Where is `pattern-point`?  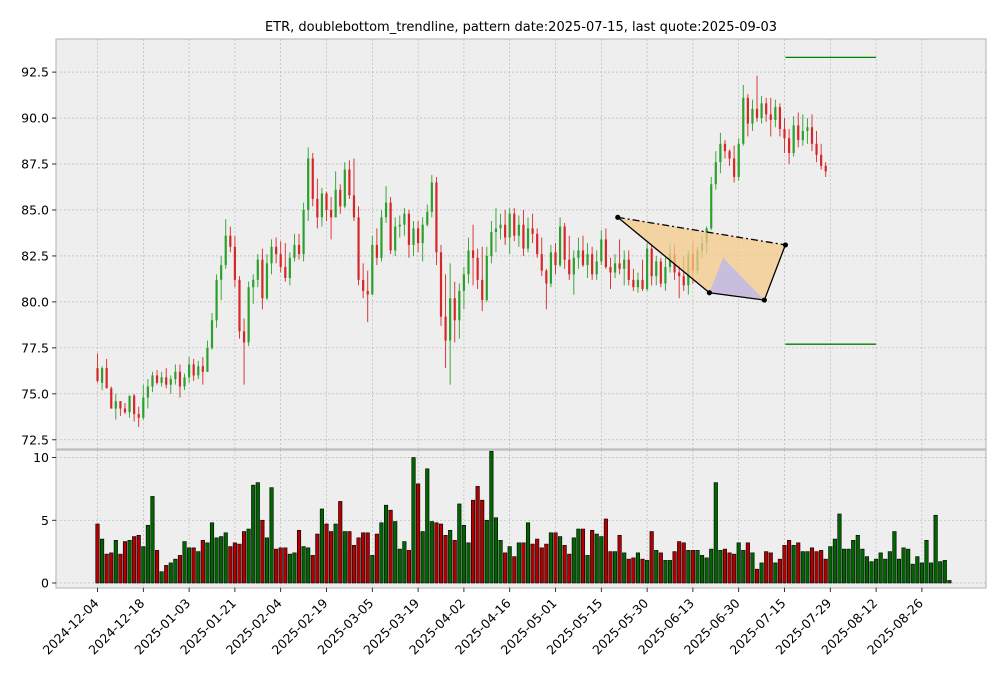
pattern-point is located at coordinates (709, 293).